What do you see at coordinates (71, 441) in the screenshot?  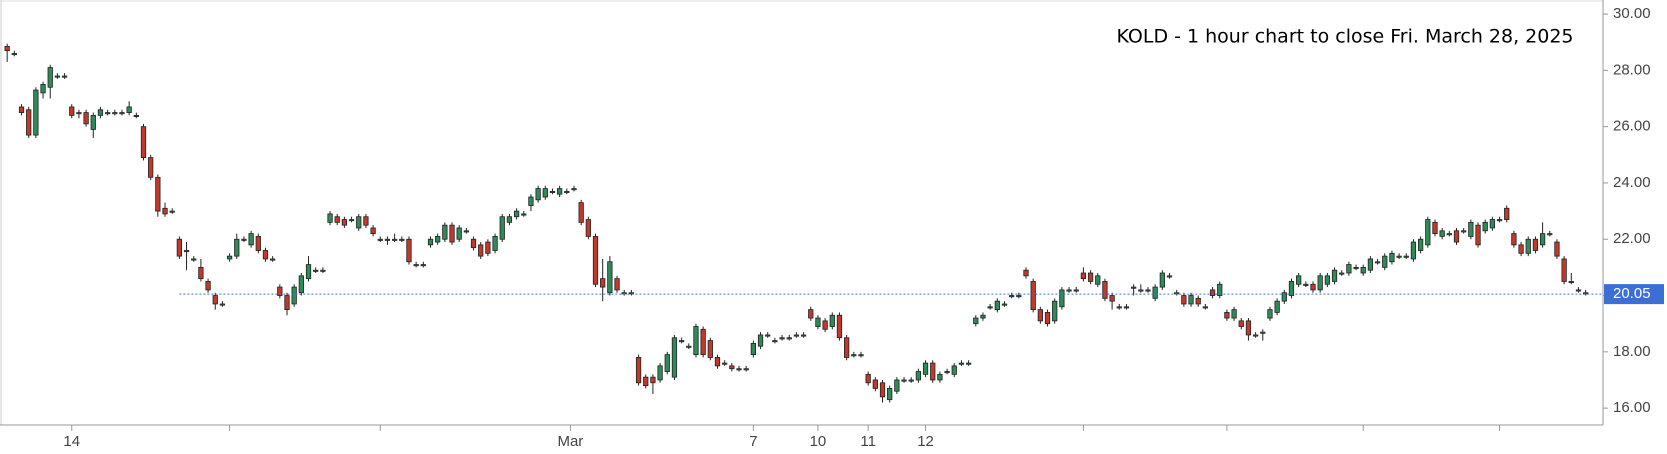 I see `x-tick-label: 14` at bounding box center [71, 441].